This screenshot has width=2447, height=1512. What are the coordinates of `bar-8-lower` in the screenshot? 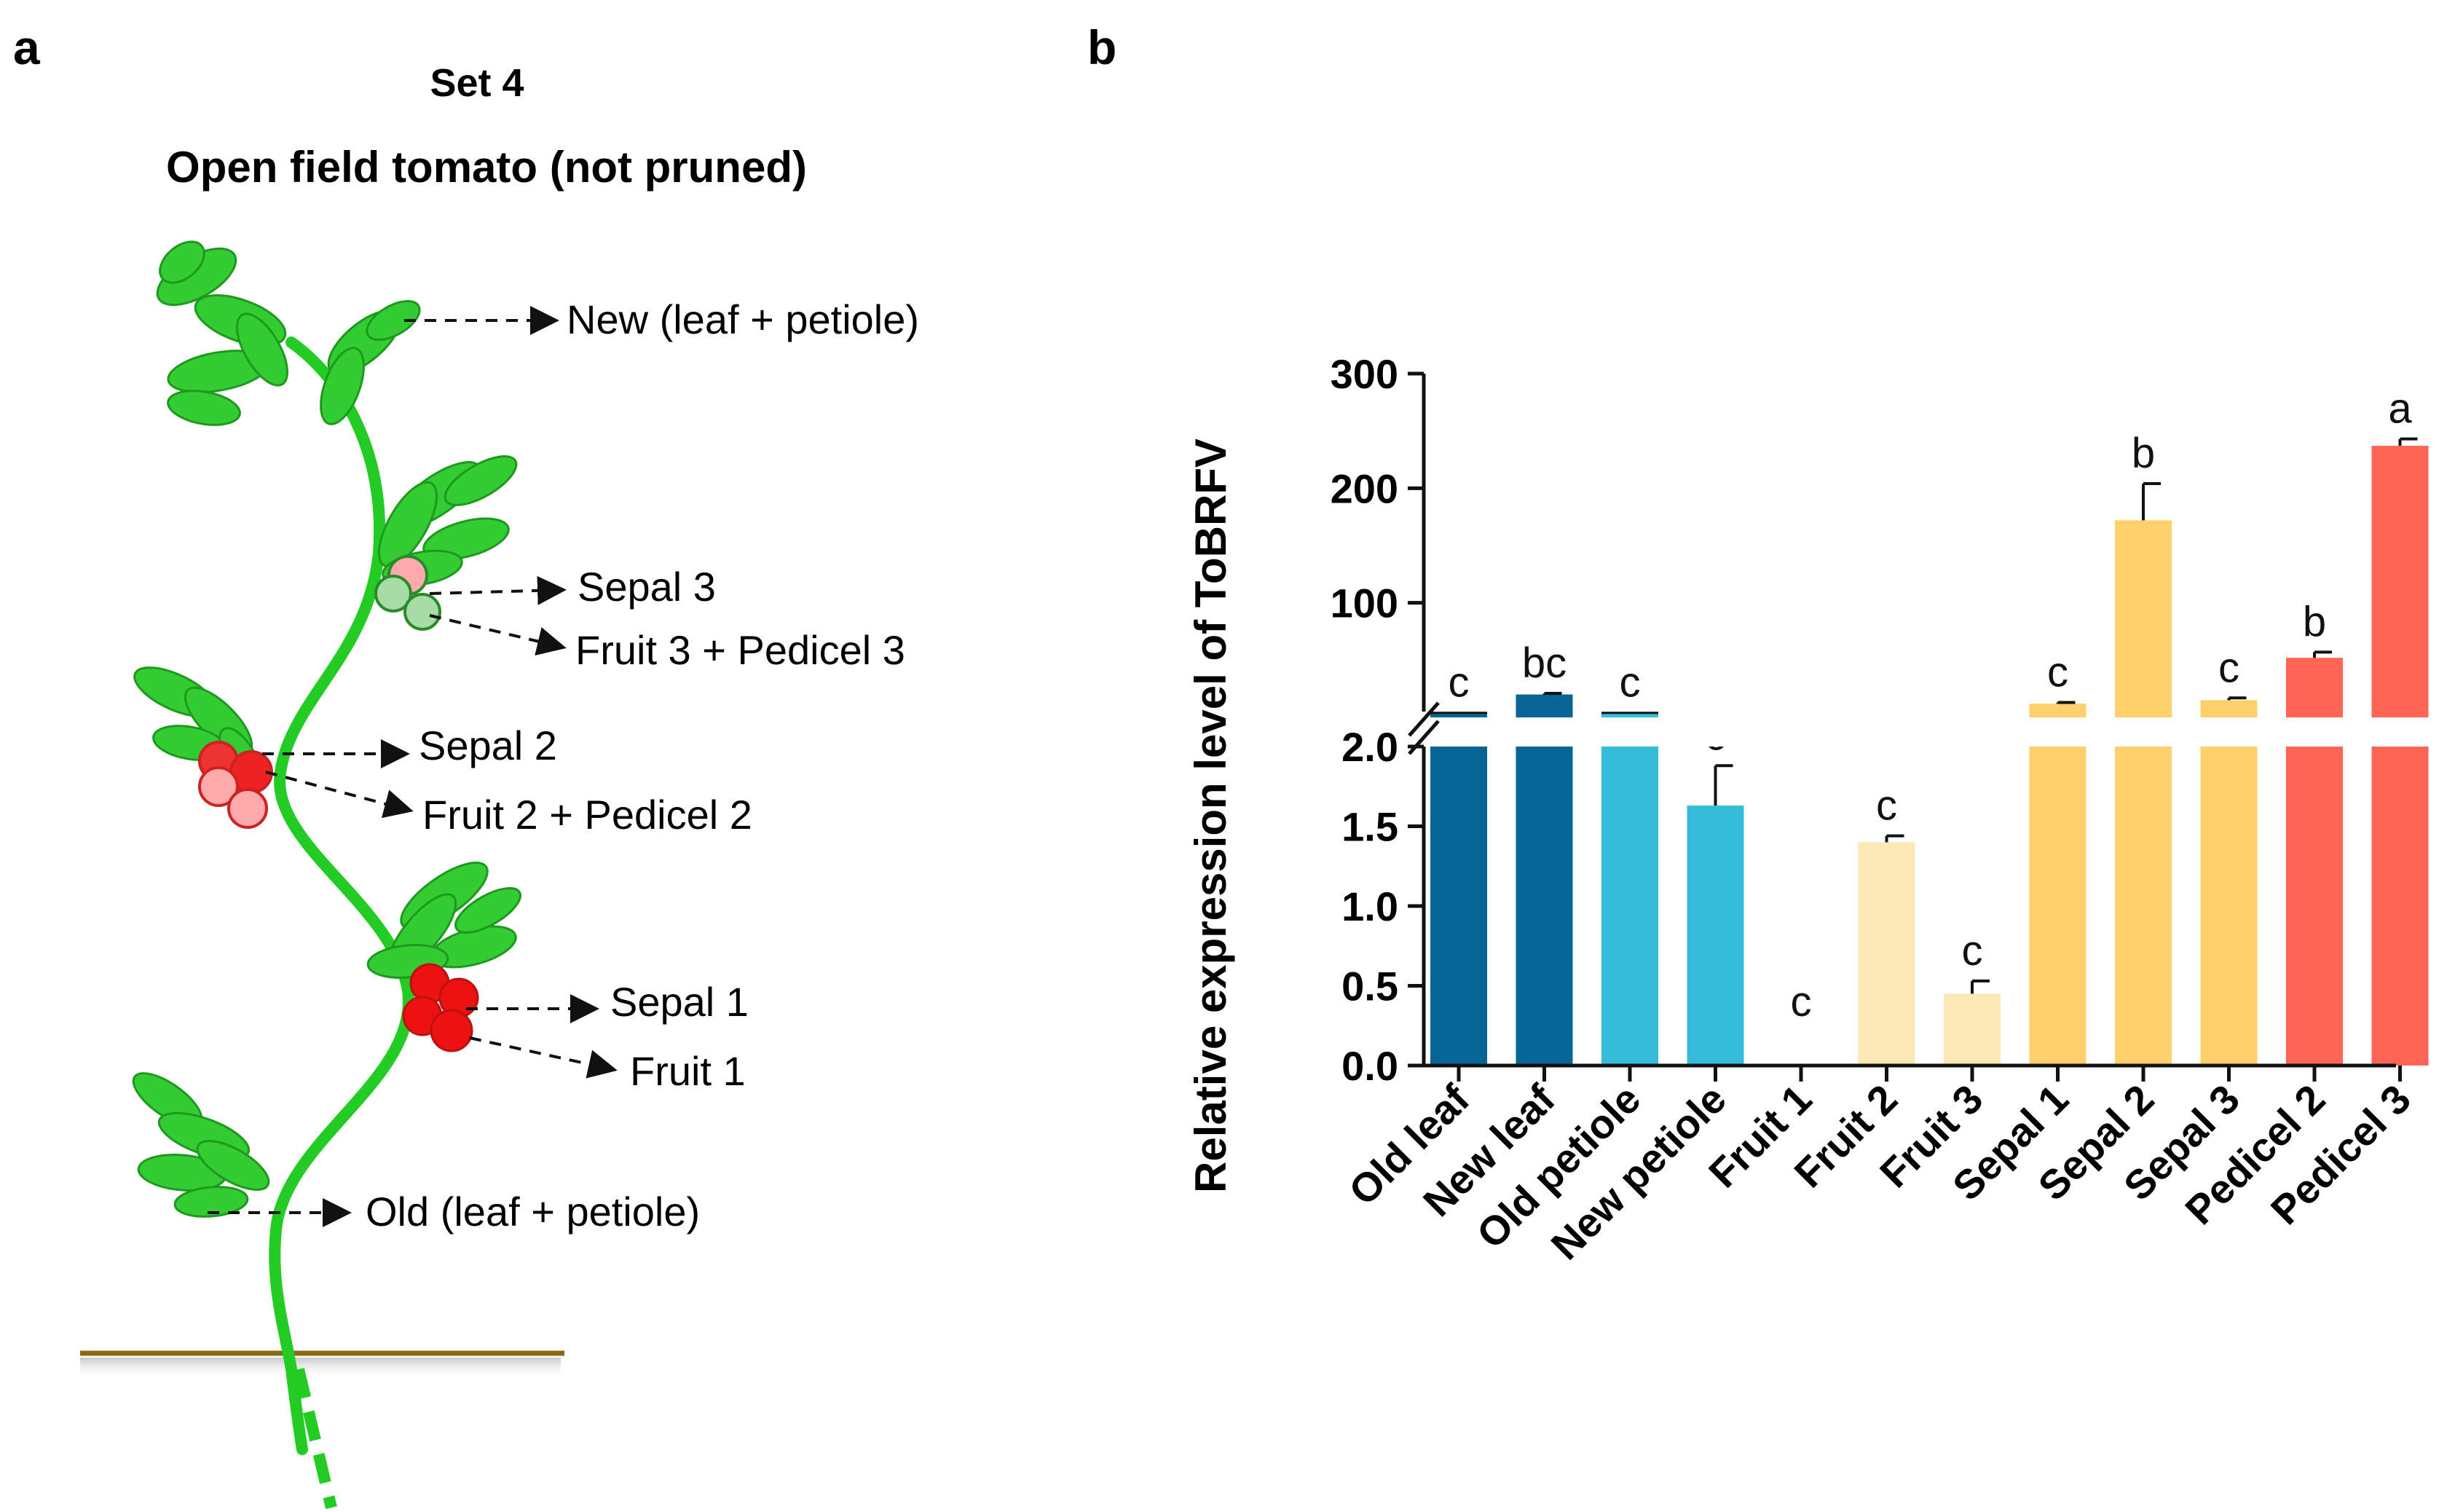 It's located at (2143, 906).